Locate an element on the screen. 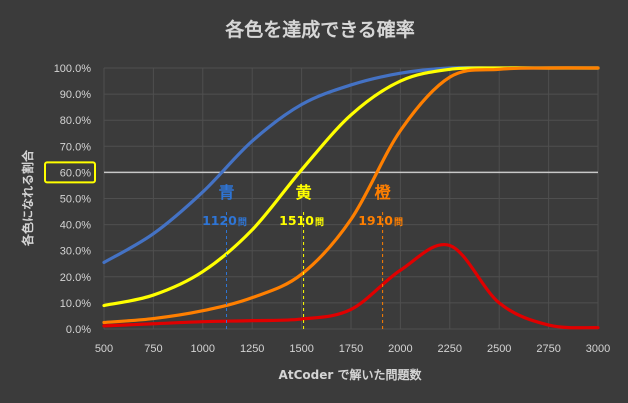 The width and height of the screenshot is (628, 403). x-tick-label: 1000 is located at coordinates (203, 349).